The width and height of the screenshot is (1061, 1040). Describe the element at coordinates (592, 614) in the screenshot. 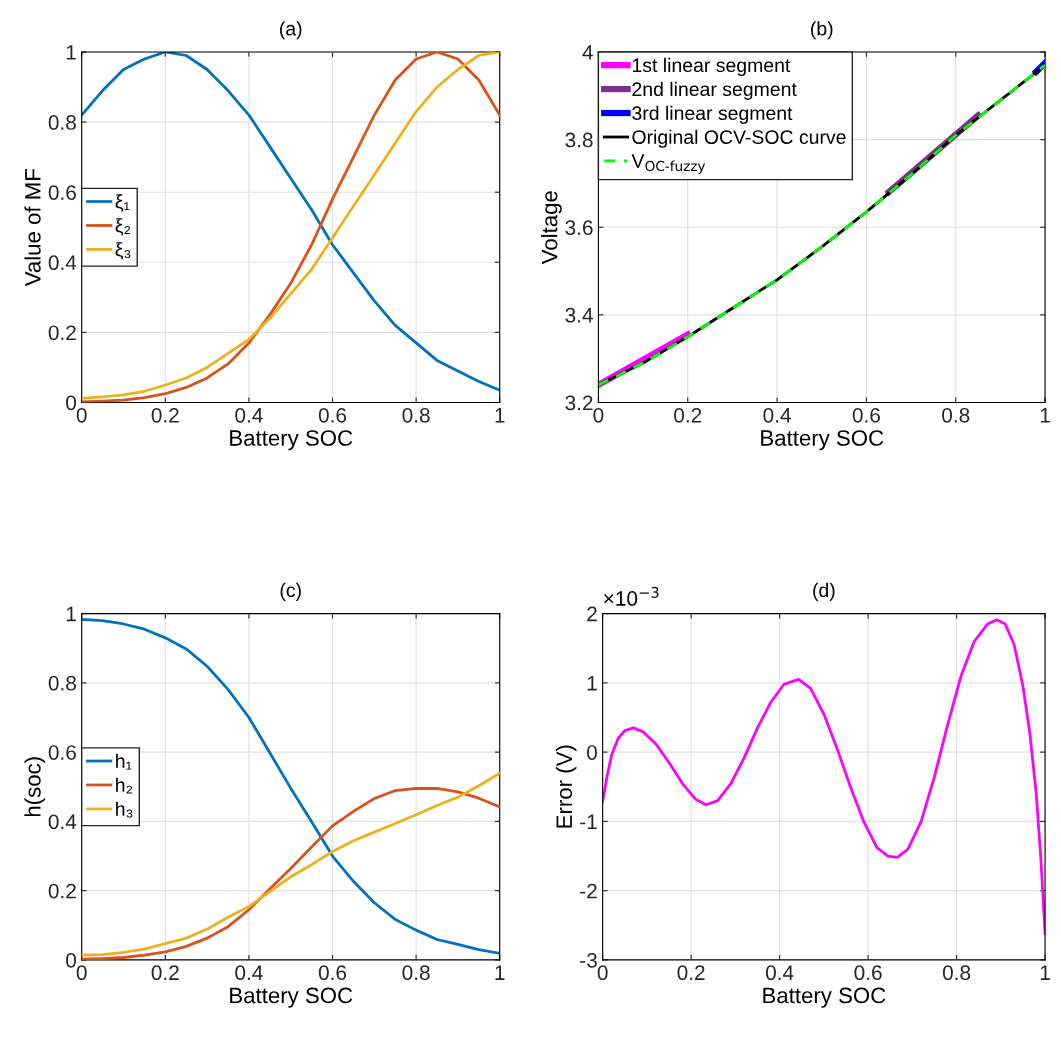

I see `y-tick-label: 2` at that location.